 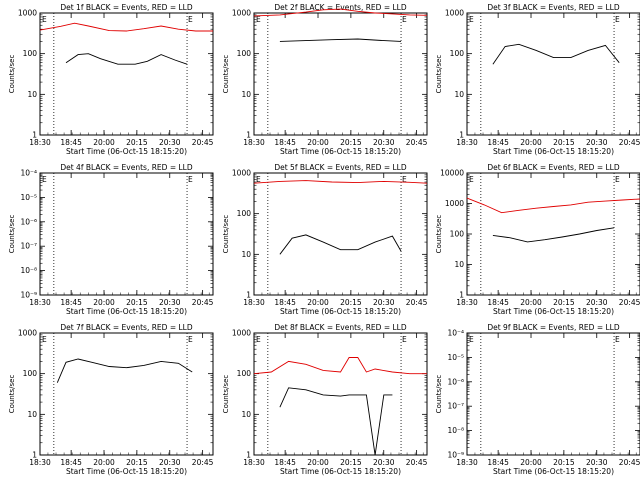 What do you see at coordinates (340, 327) in the screenshot?
I see `panel-title: Det 8f BLACK = Events, RED = LLD` at bounding box center [340, 327].